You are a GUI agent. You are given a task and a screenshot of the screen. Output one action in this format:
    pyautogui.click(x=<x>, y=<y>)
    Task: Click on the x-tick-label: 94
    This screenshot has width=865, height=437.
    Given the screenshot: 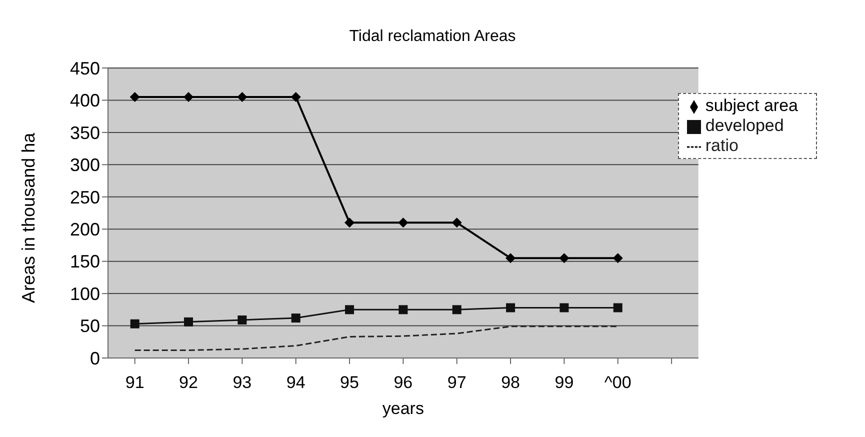 What is the action you would take?
    pyautogui.click(x=296, y=382)
    